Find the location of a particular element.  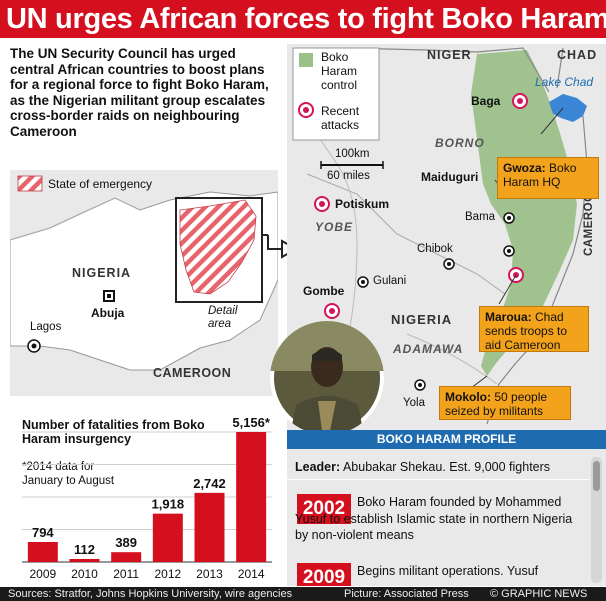

profile-scroll-thumb is located at coordinates (596, 476).